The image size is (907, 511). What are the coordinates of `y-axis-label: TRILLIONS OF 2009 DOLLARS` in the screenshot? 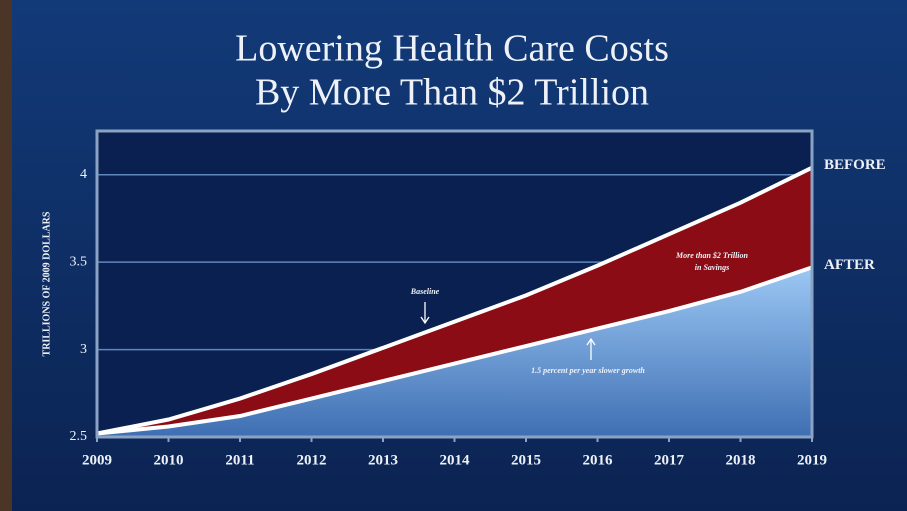 It's located at (46, 283).